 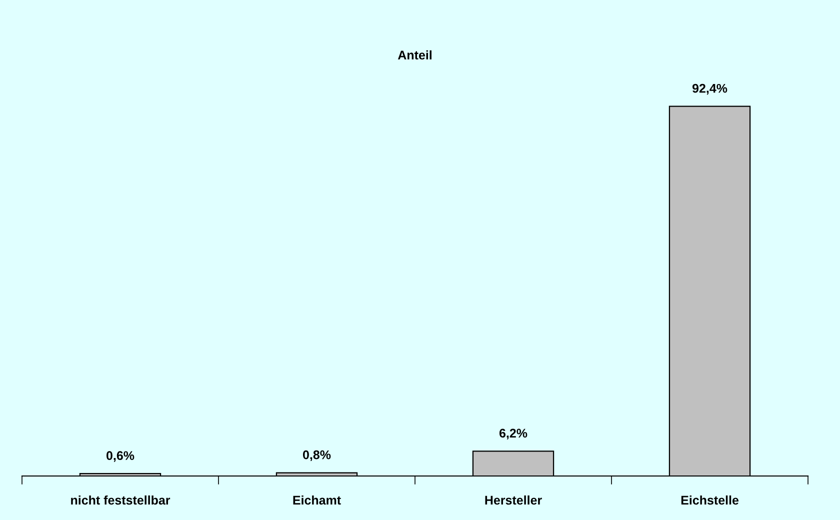 What do you see at coordinates (120, 500) in the screenshot?
I see `x-tick-label: nicht feststellbar` at bounding box center [120, 500].